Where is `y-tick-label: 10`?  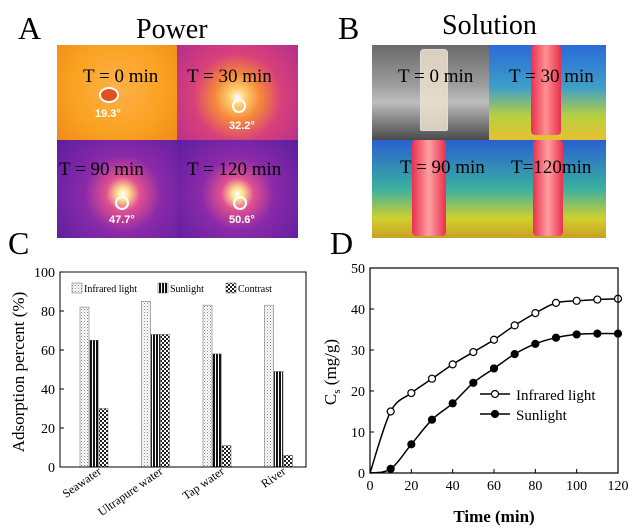
y-tick-label: 10 is located at coordinates (358, 433).